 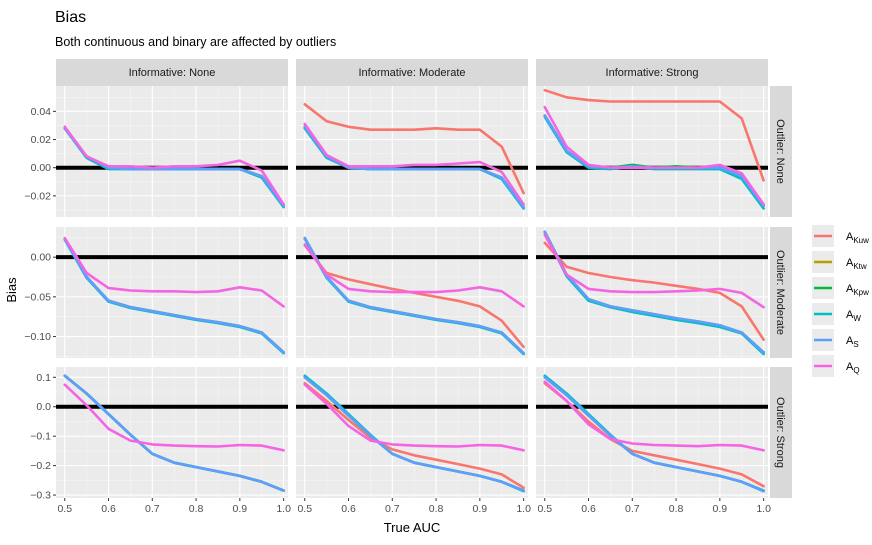 What do you see at coordinates (37, 297) in the screenshot?
I see `y-tick-label: −0.05` at bounding box center [37, 297].